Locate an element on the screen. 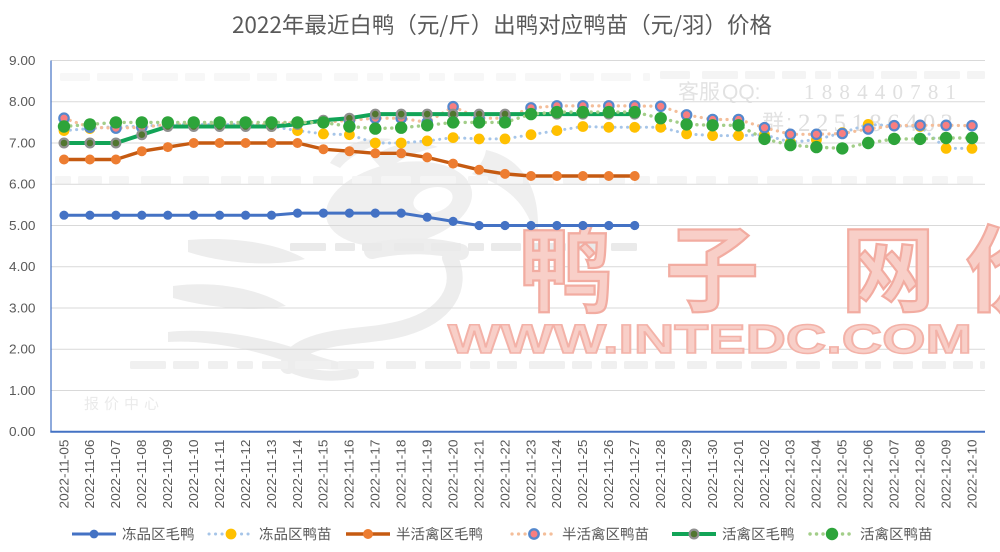 The height and width of the screenshot is (552, 1000). svg-text: 2022-11-20 is located at coordinates (453, 473).